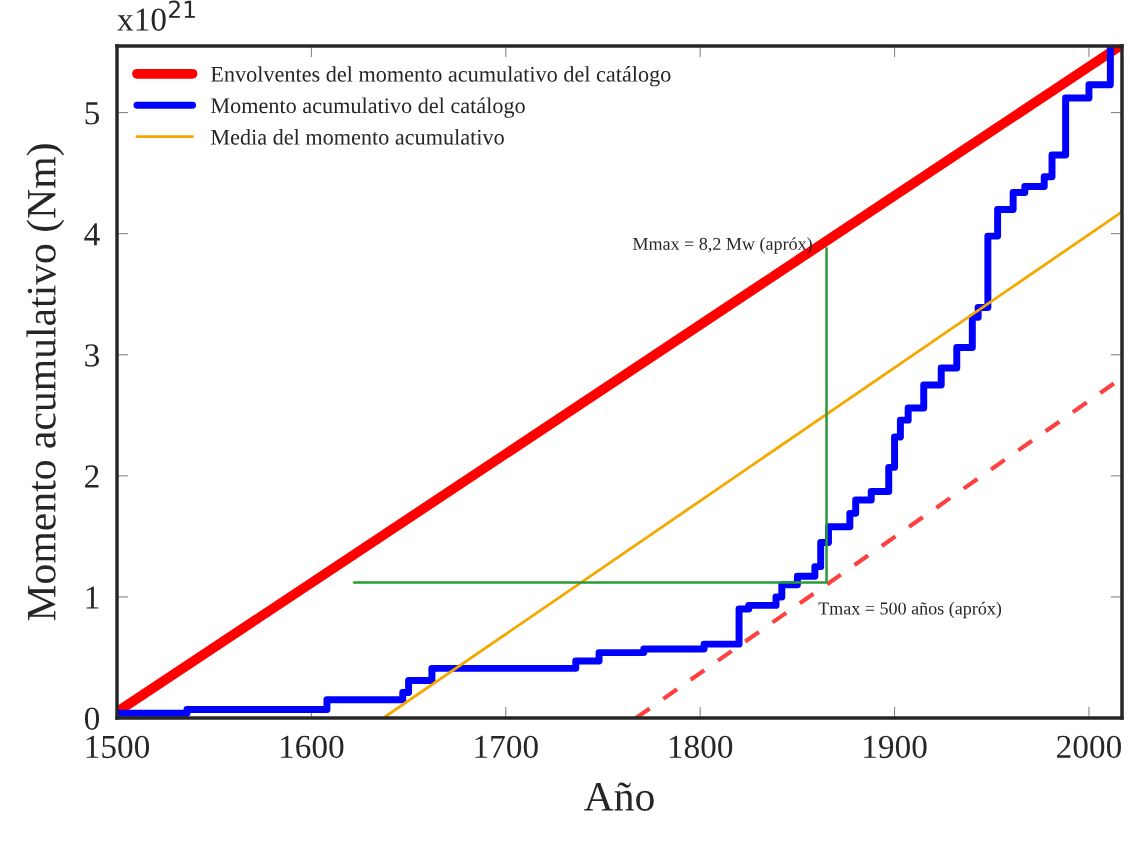 The width and height of the screenshot is (1130, 848). What do you see at coordinates (506, 747) in the screenshot?
I see `x-tick-label: 1700` at bounding box center [506, 747].